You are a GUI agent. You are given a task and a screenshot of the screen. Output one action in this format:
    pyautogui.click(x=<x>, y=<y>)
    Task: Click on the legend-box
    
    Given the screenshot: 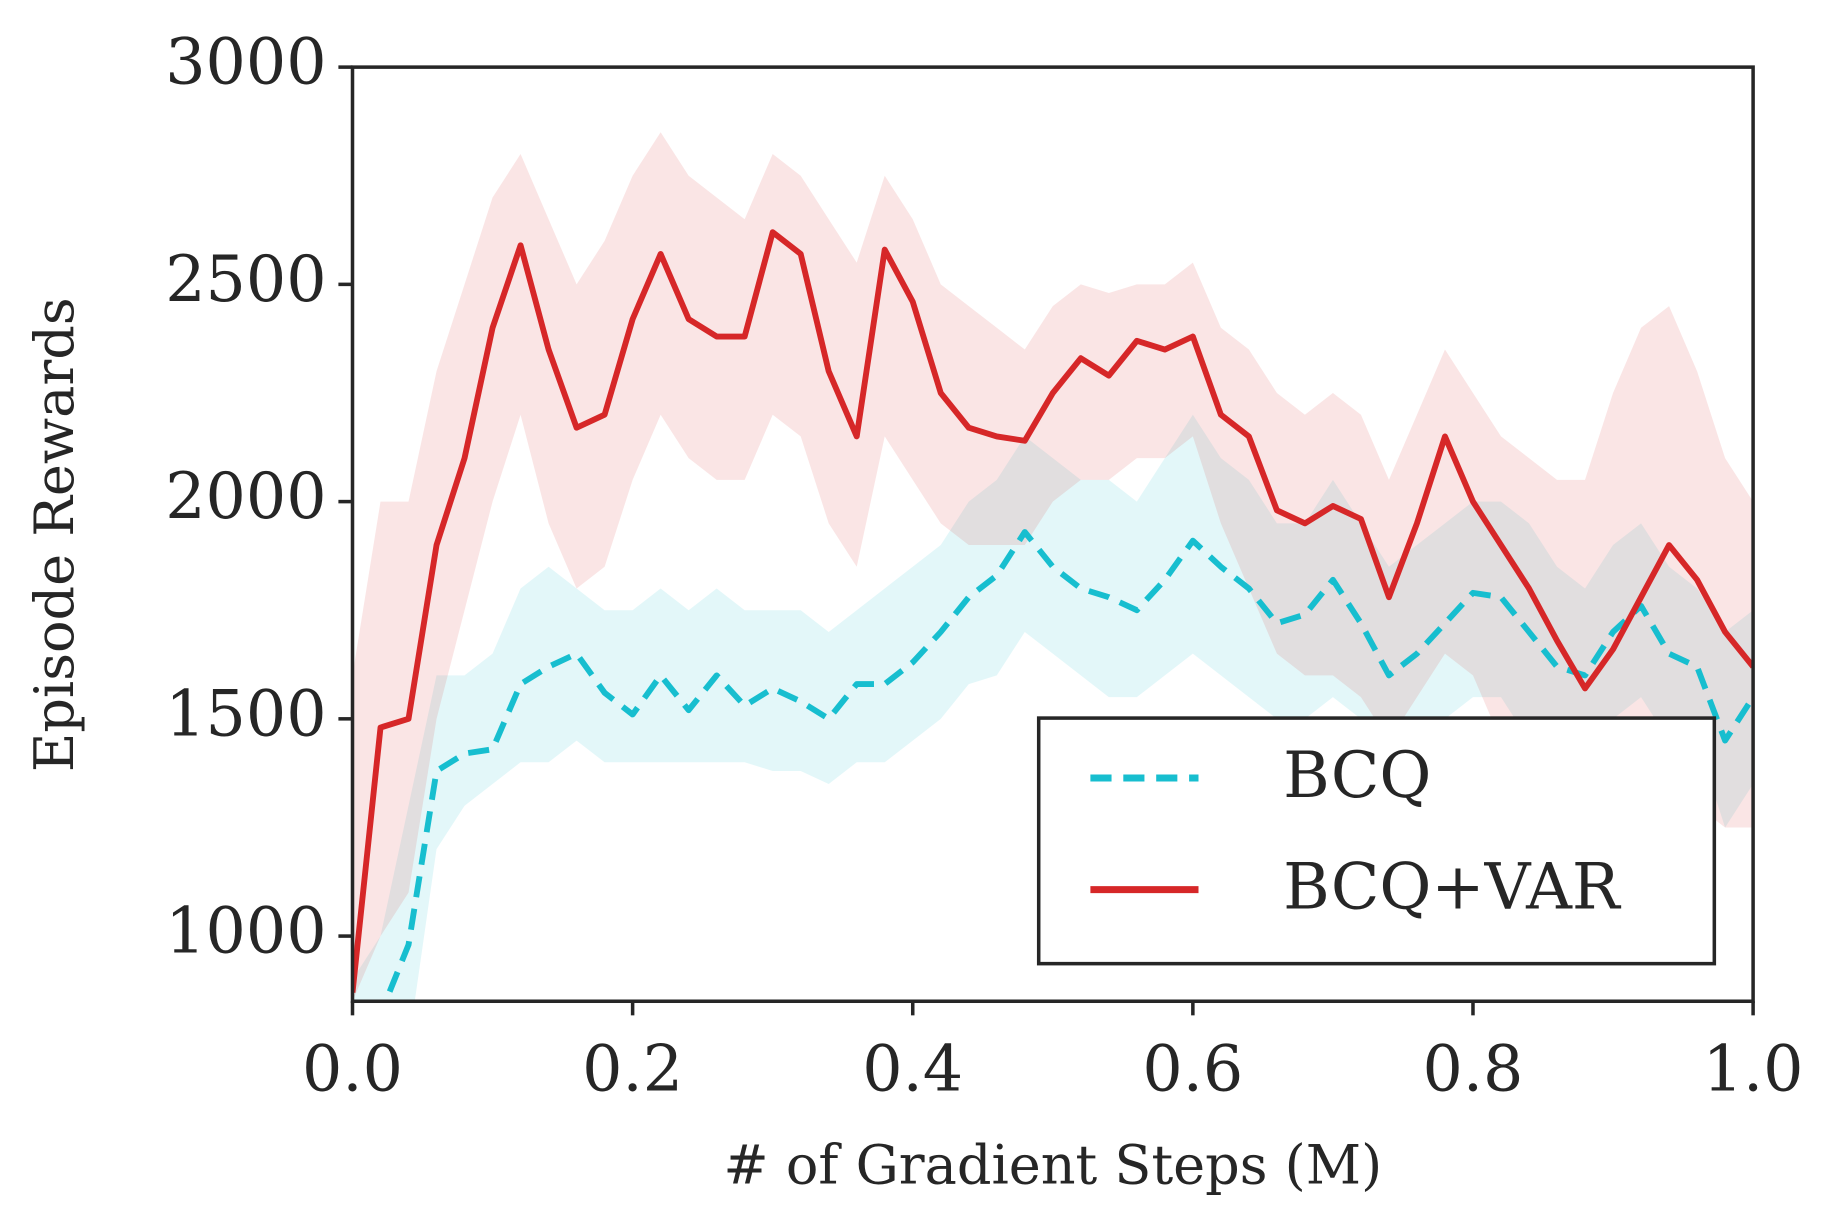 What is the action you would take?
    pyautogui.click(x=1376, y=841)
    